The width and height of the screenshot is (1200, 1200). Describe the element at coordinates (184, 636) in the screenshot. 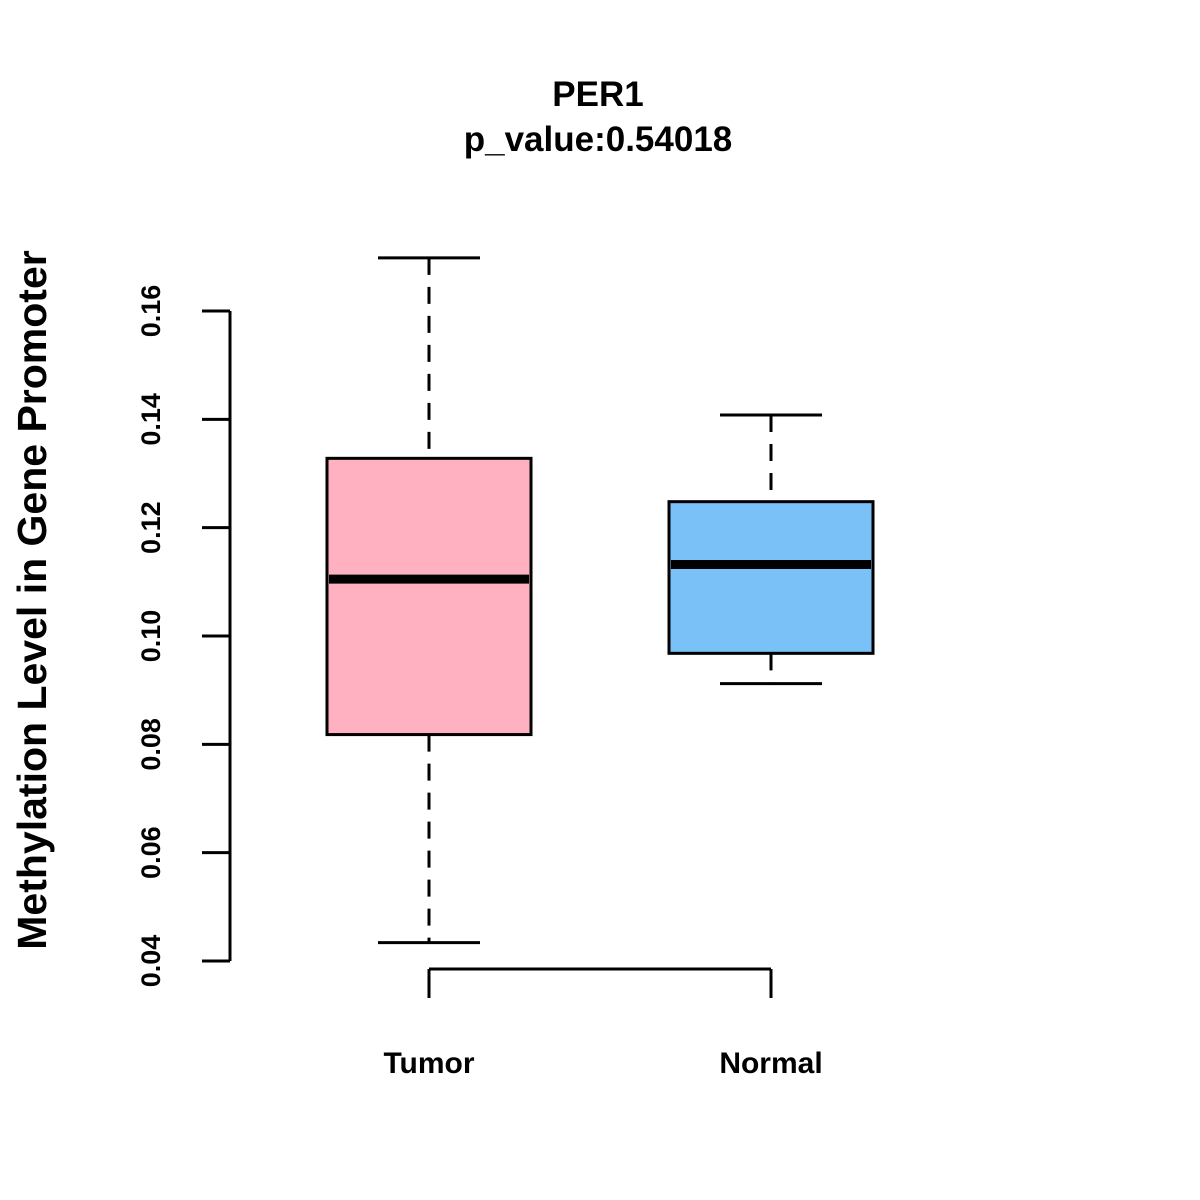

I see `y-axis: 0.04 0.06 0.08 0.10 0.12 0.14 0.16` at that location.